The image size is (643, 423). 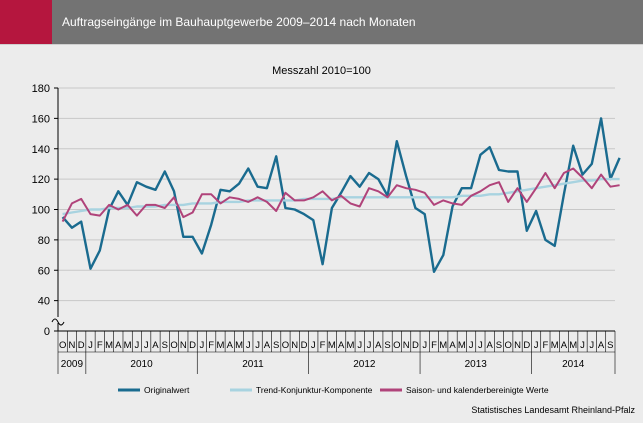 I want to click on chart-title: Messzahl 2010=100, so click(x=321, y=71).